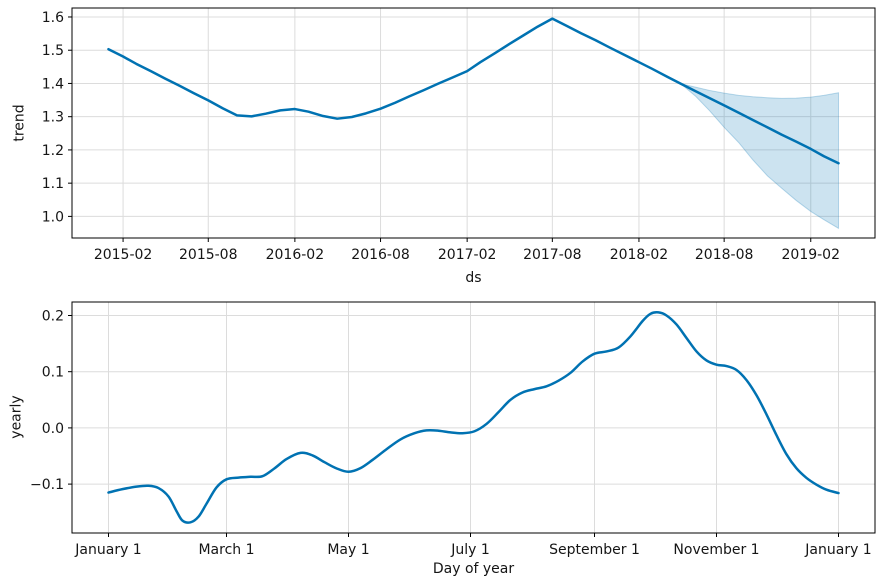  Describe the element at coordinates (716, 550) in the screenshot. I see `yearly-x-tick-label: November 1` at that location.